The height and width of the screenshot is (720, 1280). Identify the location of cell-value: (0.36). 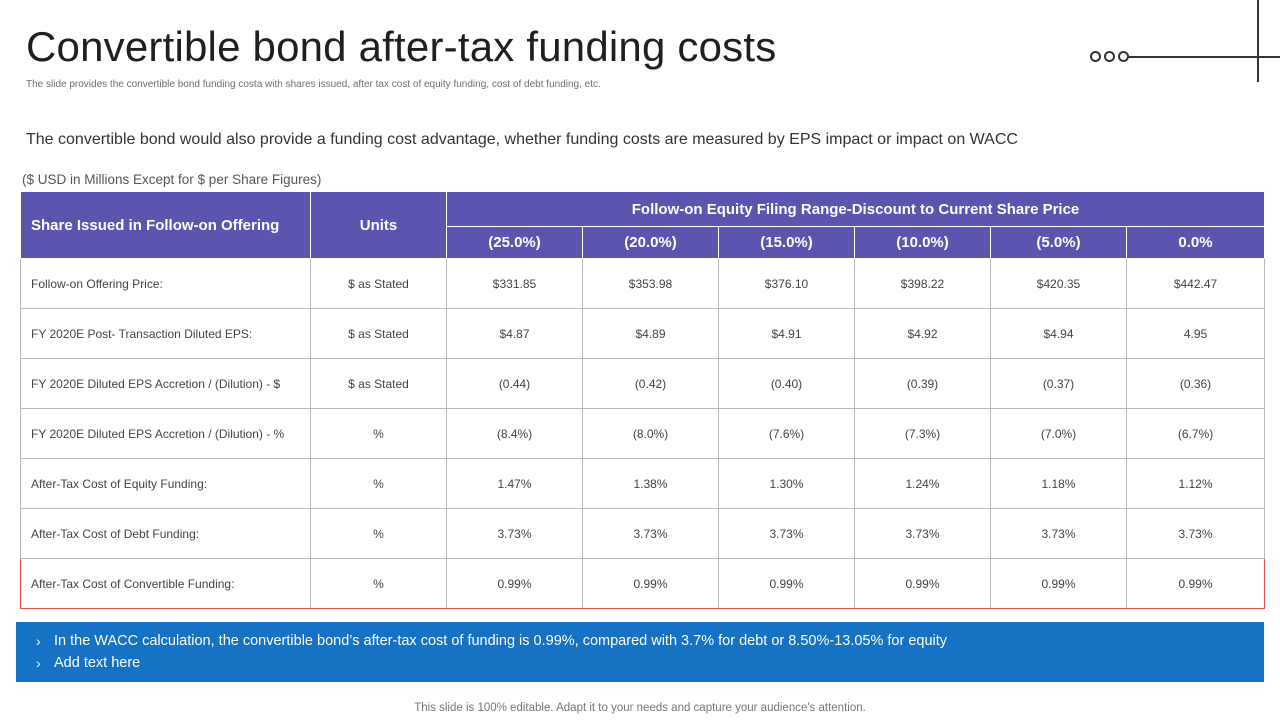
(1195, 383).